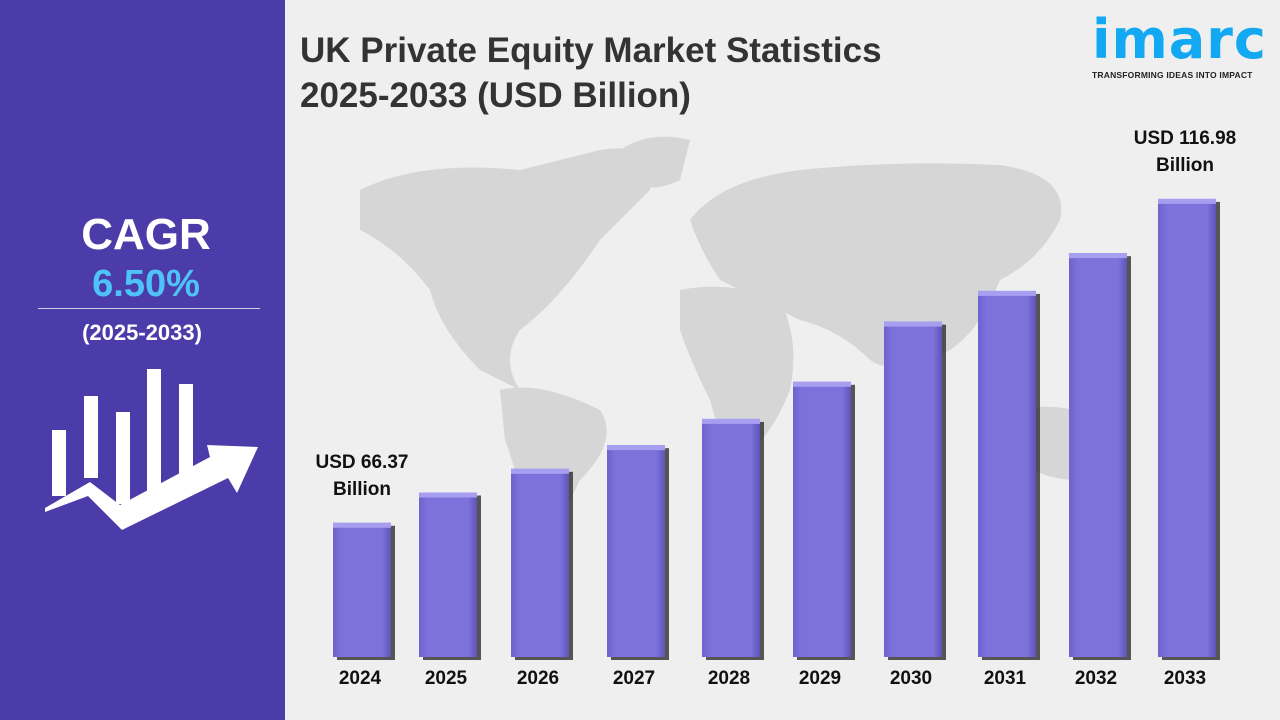 The height and width of the screenshot is (720, 1280). I want to click on bar-chart-growth-arrow-icon, so click(151, 449).